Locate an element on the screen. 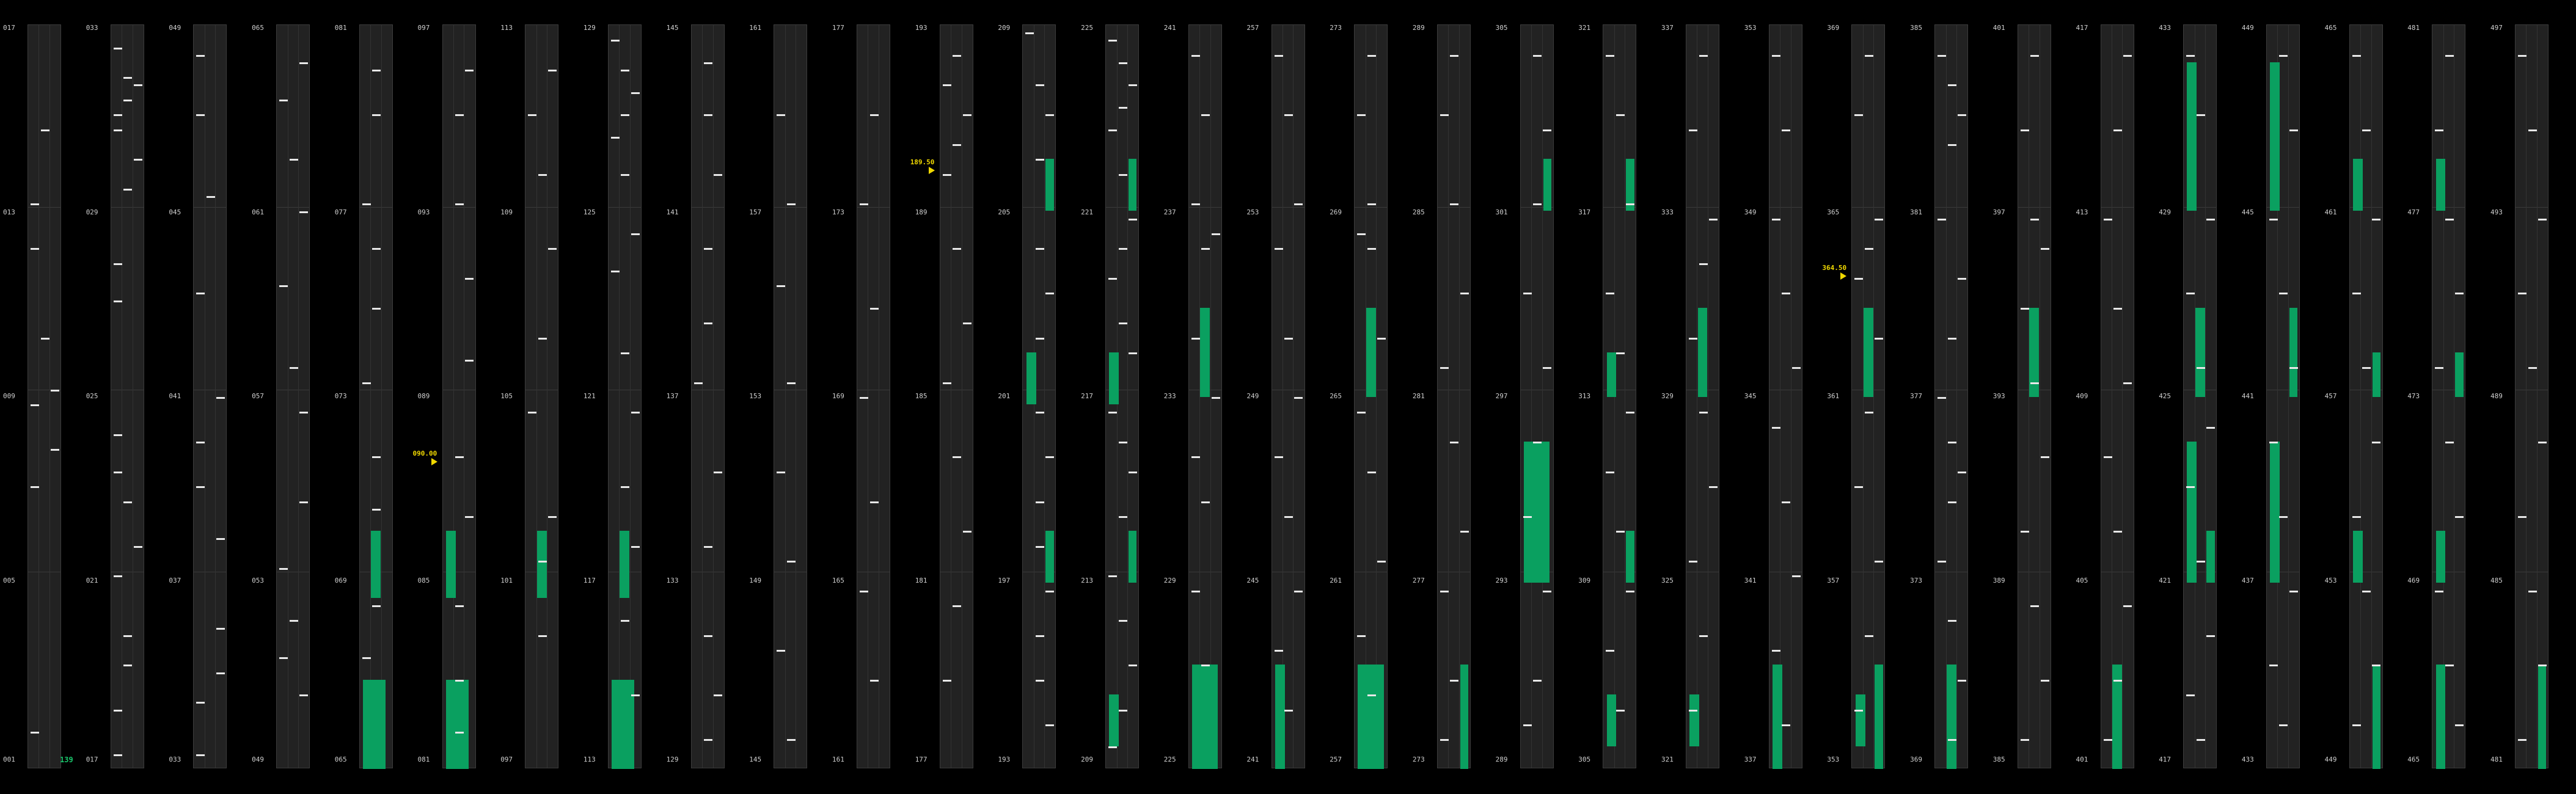 This screenshot has width=2576, height=794. price-level-label: 157 is located at coordinates (755, 212).